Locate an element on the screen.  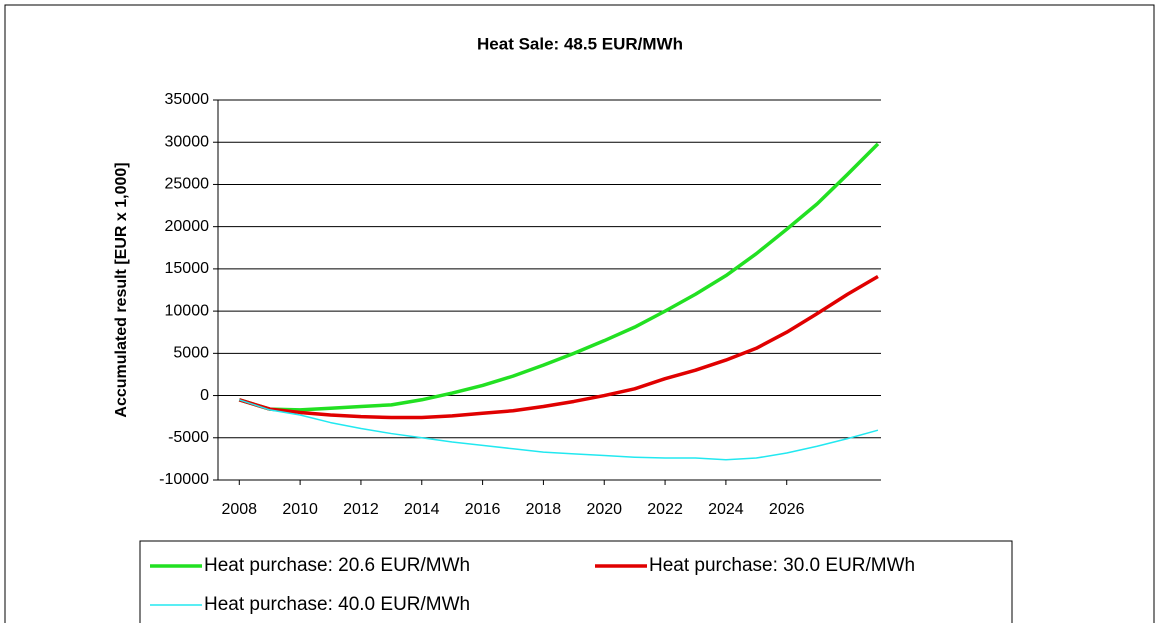
x-tick-label: 2016 is located at coordinates (483, 509).